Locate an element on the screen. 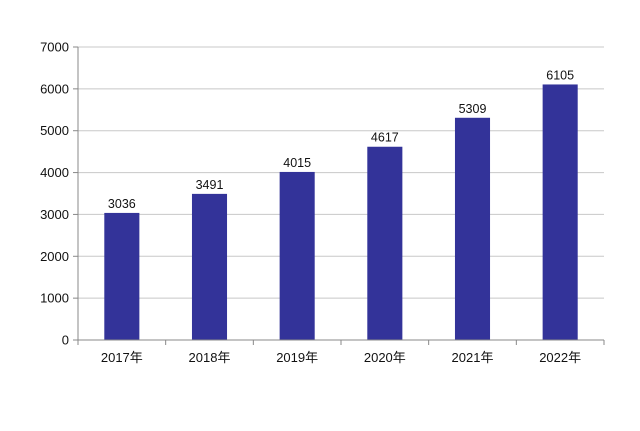 Image resolution: width=640 pixels, height=431 pixels. data-label: 3036 is located at coordinates (122, 204).